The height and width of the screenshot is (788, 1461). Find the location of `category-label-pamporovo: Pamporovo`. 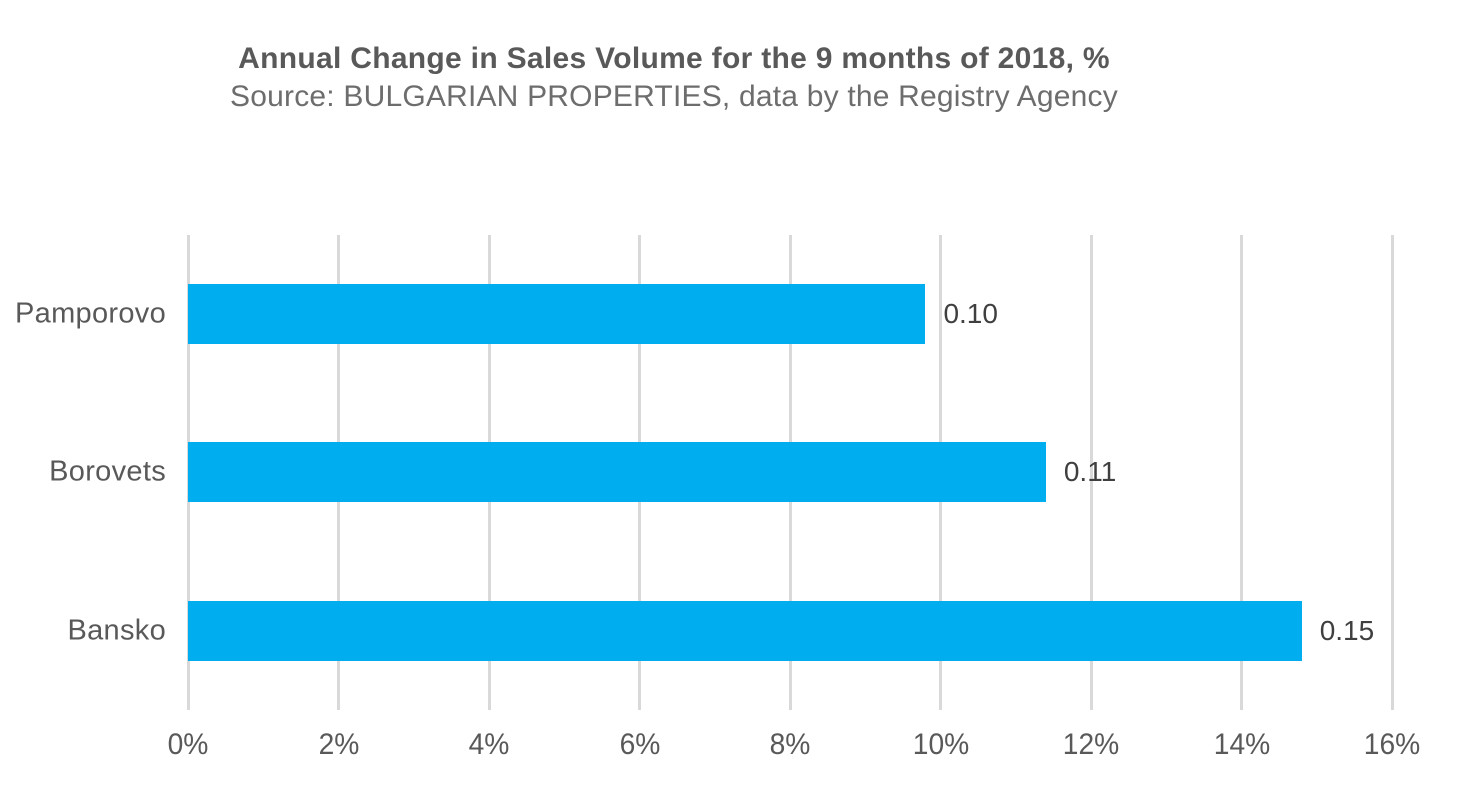

category-label-pamporovo: Pamporovo is located at coordinates (90, 313).